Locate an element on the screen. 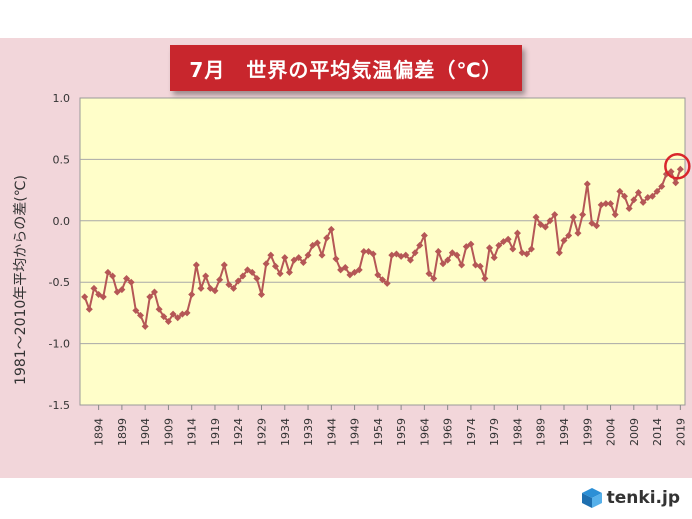  x-tick-label: 1984 is located at coordinates (517, 432).